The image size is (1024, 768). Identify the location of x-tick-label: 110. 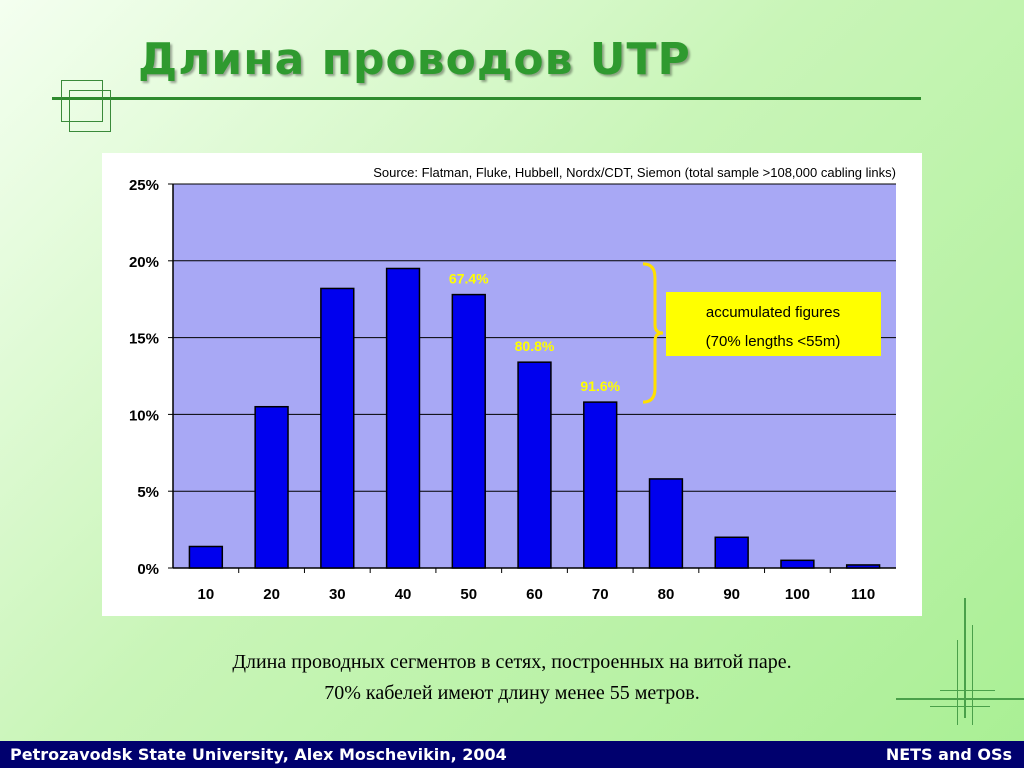
(863, 594).